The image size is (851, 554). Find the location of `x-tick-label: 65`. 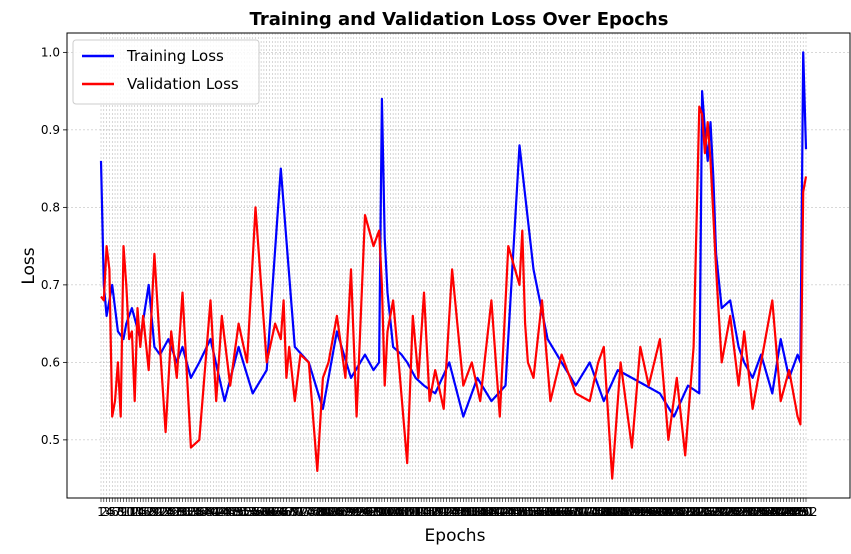

x-tick-label: 65 is located at coordinates (280, 512).